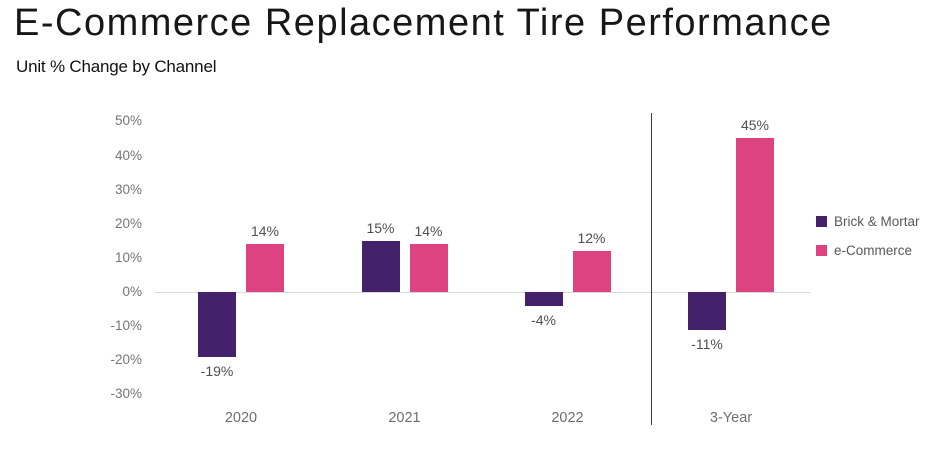 This screenshot has width=950, height=458. Describe the element at coordinates (217, 324) in the screenshot. I see `bar-brick-mortar-2020` at that location.